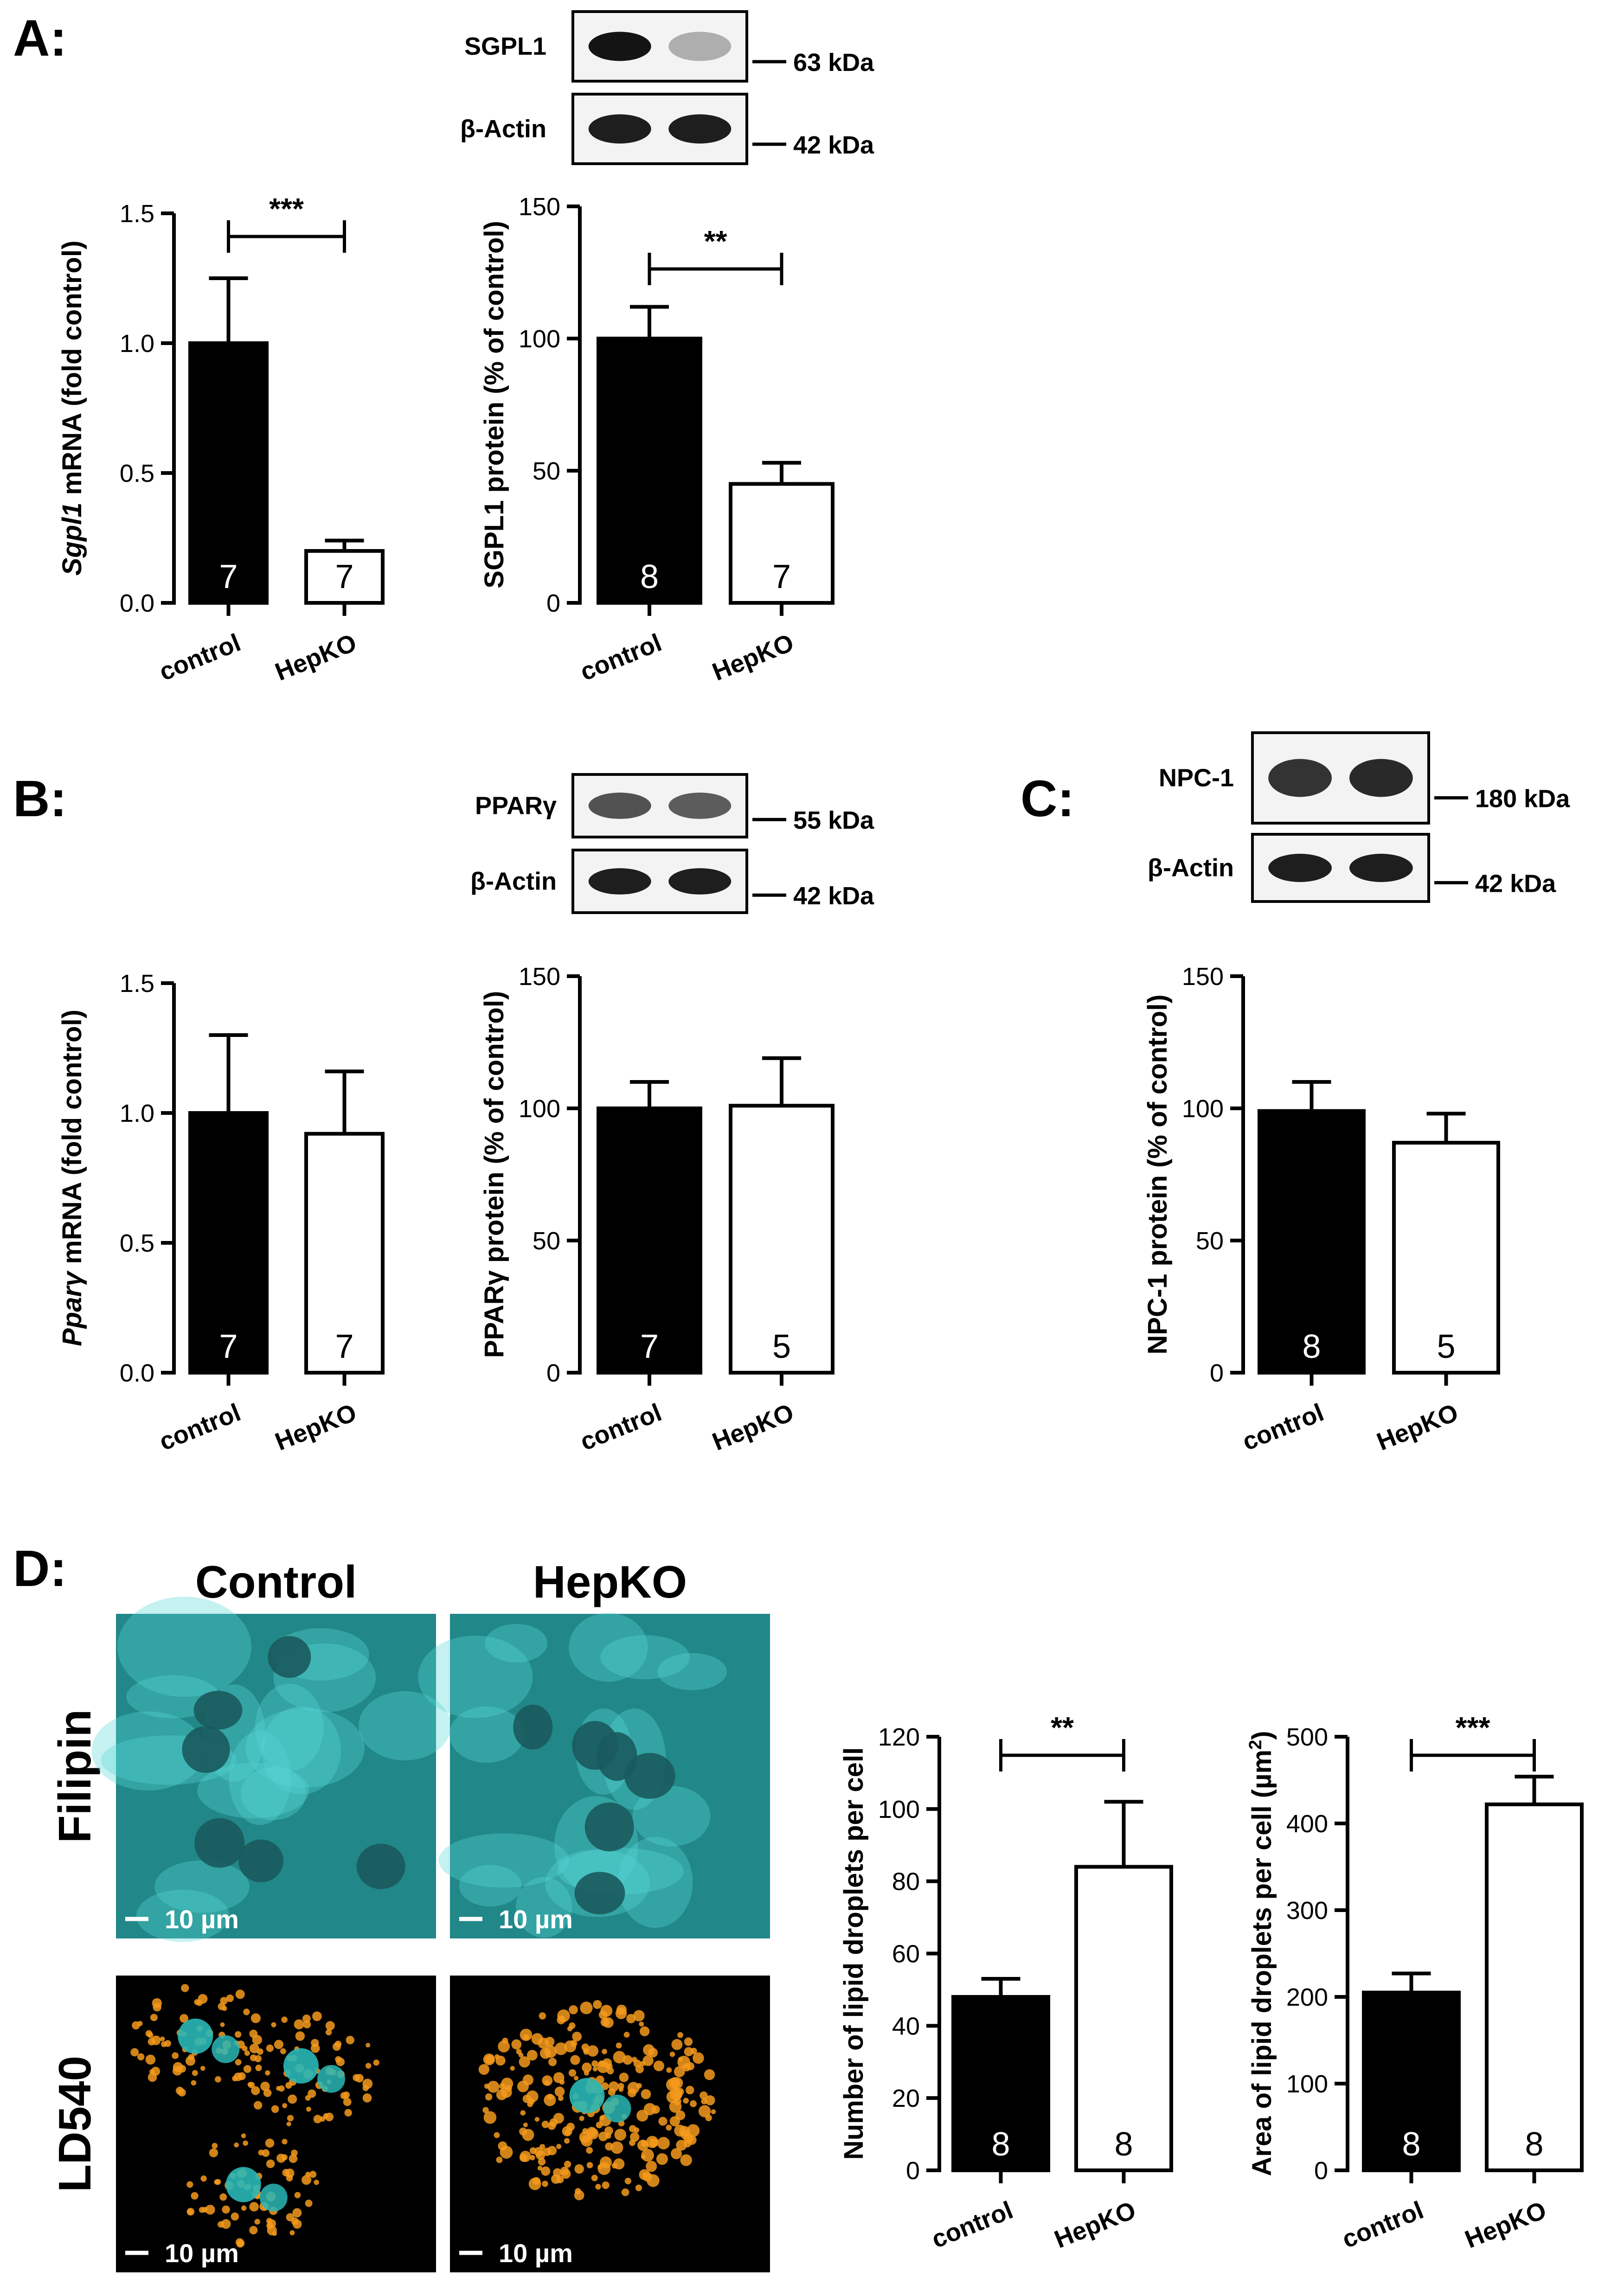 This screenshot has height=2296, width=1624. Describe the element at coordinates (1307, 1824) in the screenshot. I see `y-tick-label: 400` at that location.